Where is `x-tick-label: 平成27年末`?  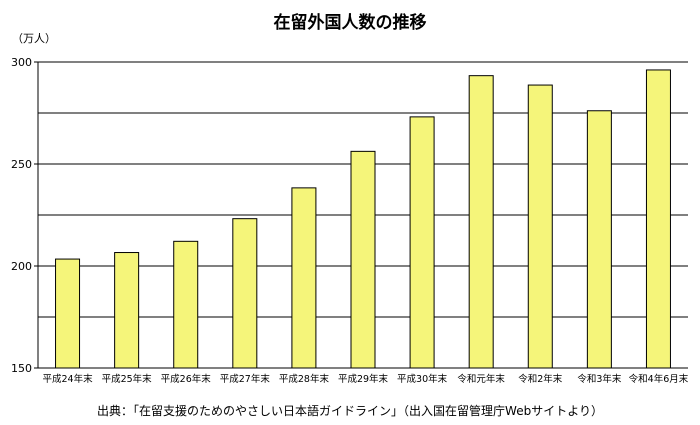 x-tick-label: 平成27年末 is located at coordinates (245, 379).